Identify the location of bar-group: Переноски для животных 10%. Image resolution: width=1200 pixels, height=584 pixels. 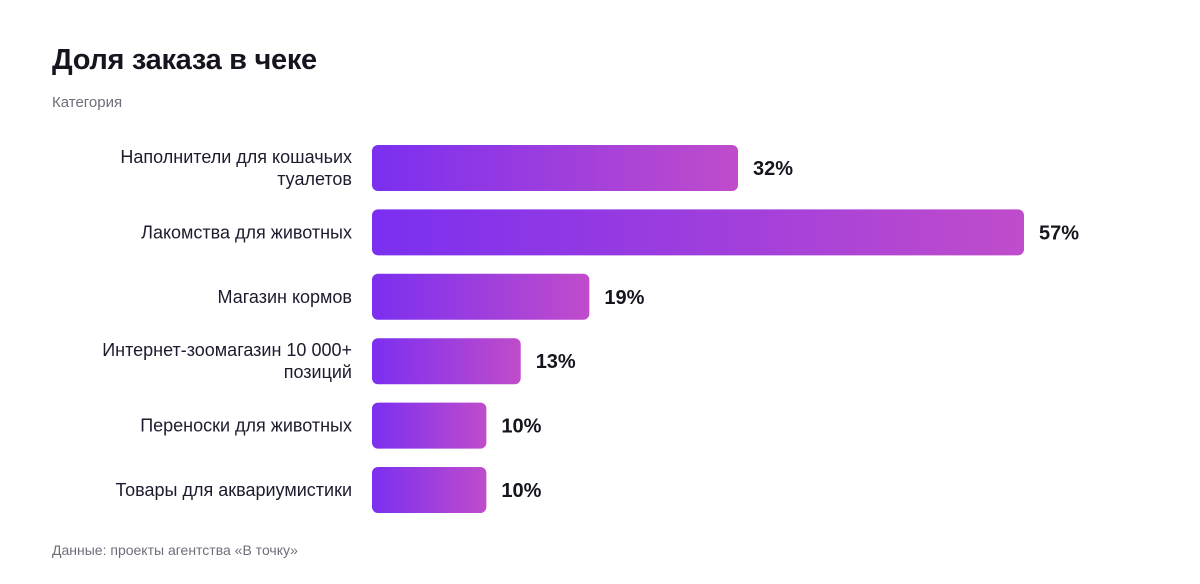
(341, 425).